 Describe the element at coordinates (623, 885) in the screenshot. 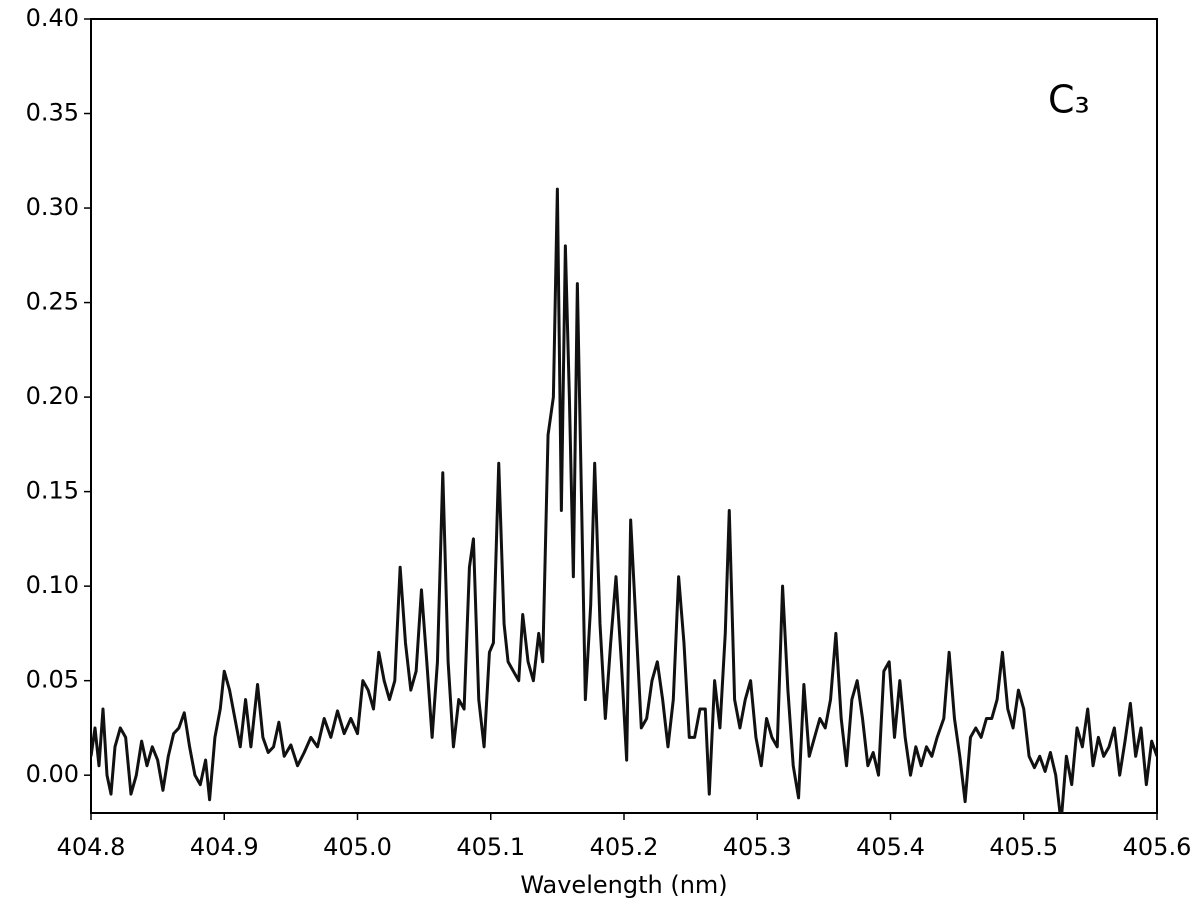

I see `x-axis-label: Wavelength (nm)` at that location.